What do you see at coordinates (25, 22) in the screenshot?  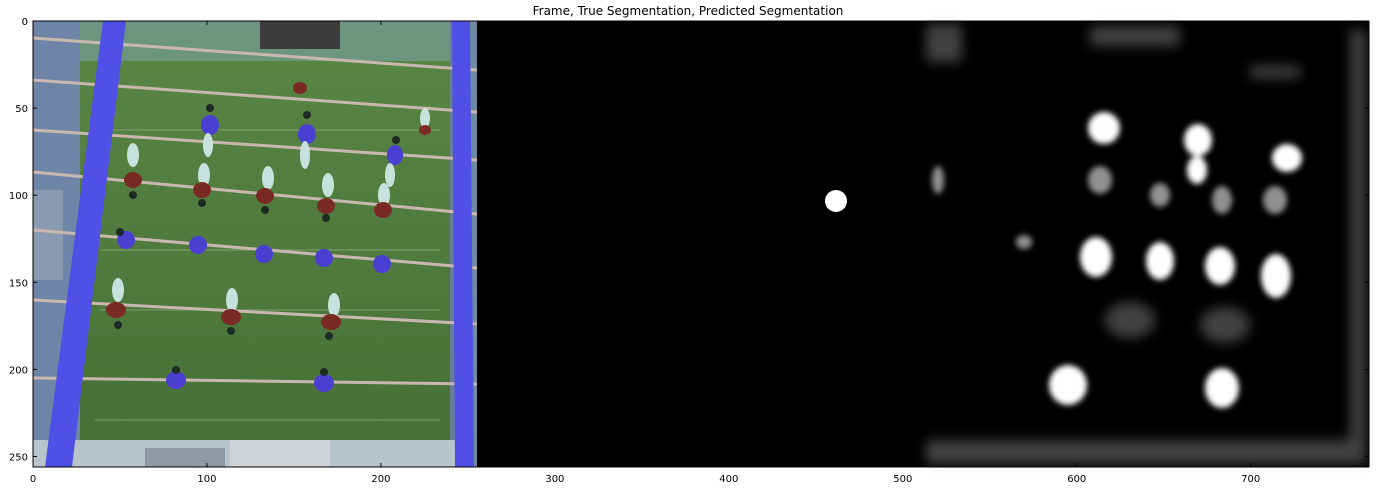 I see `y-tick-label: 0` at bounding box center [25, 22].